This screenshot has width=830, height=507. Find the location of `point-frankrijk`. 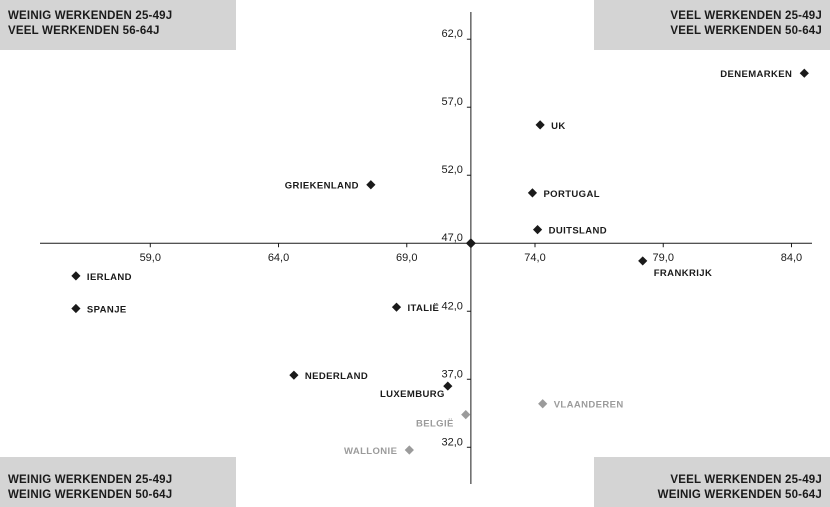

point-frankrijk is located at coordinates (643, 261).